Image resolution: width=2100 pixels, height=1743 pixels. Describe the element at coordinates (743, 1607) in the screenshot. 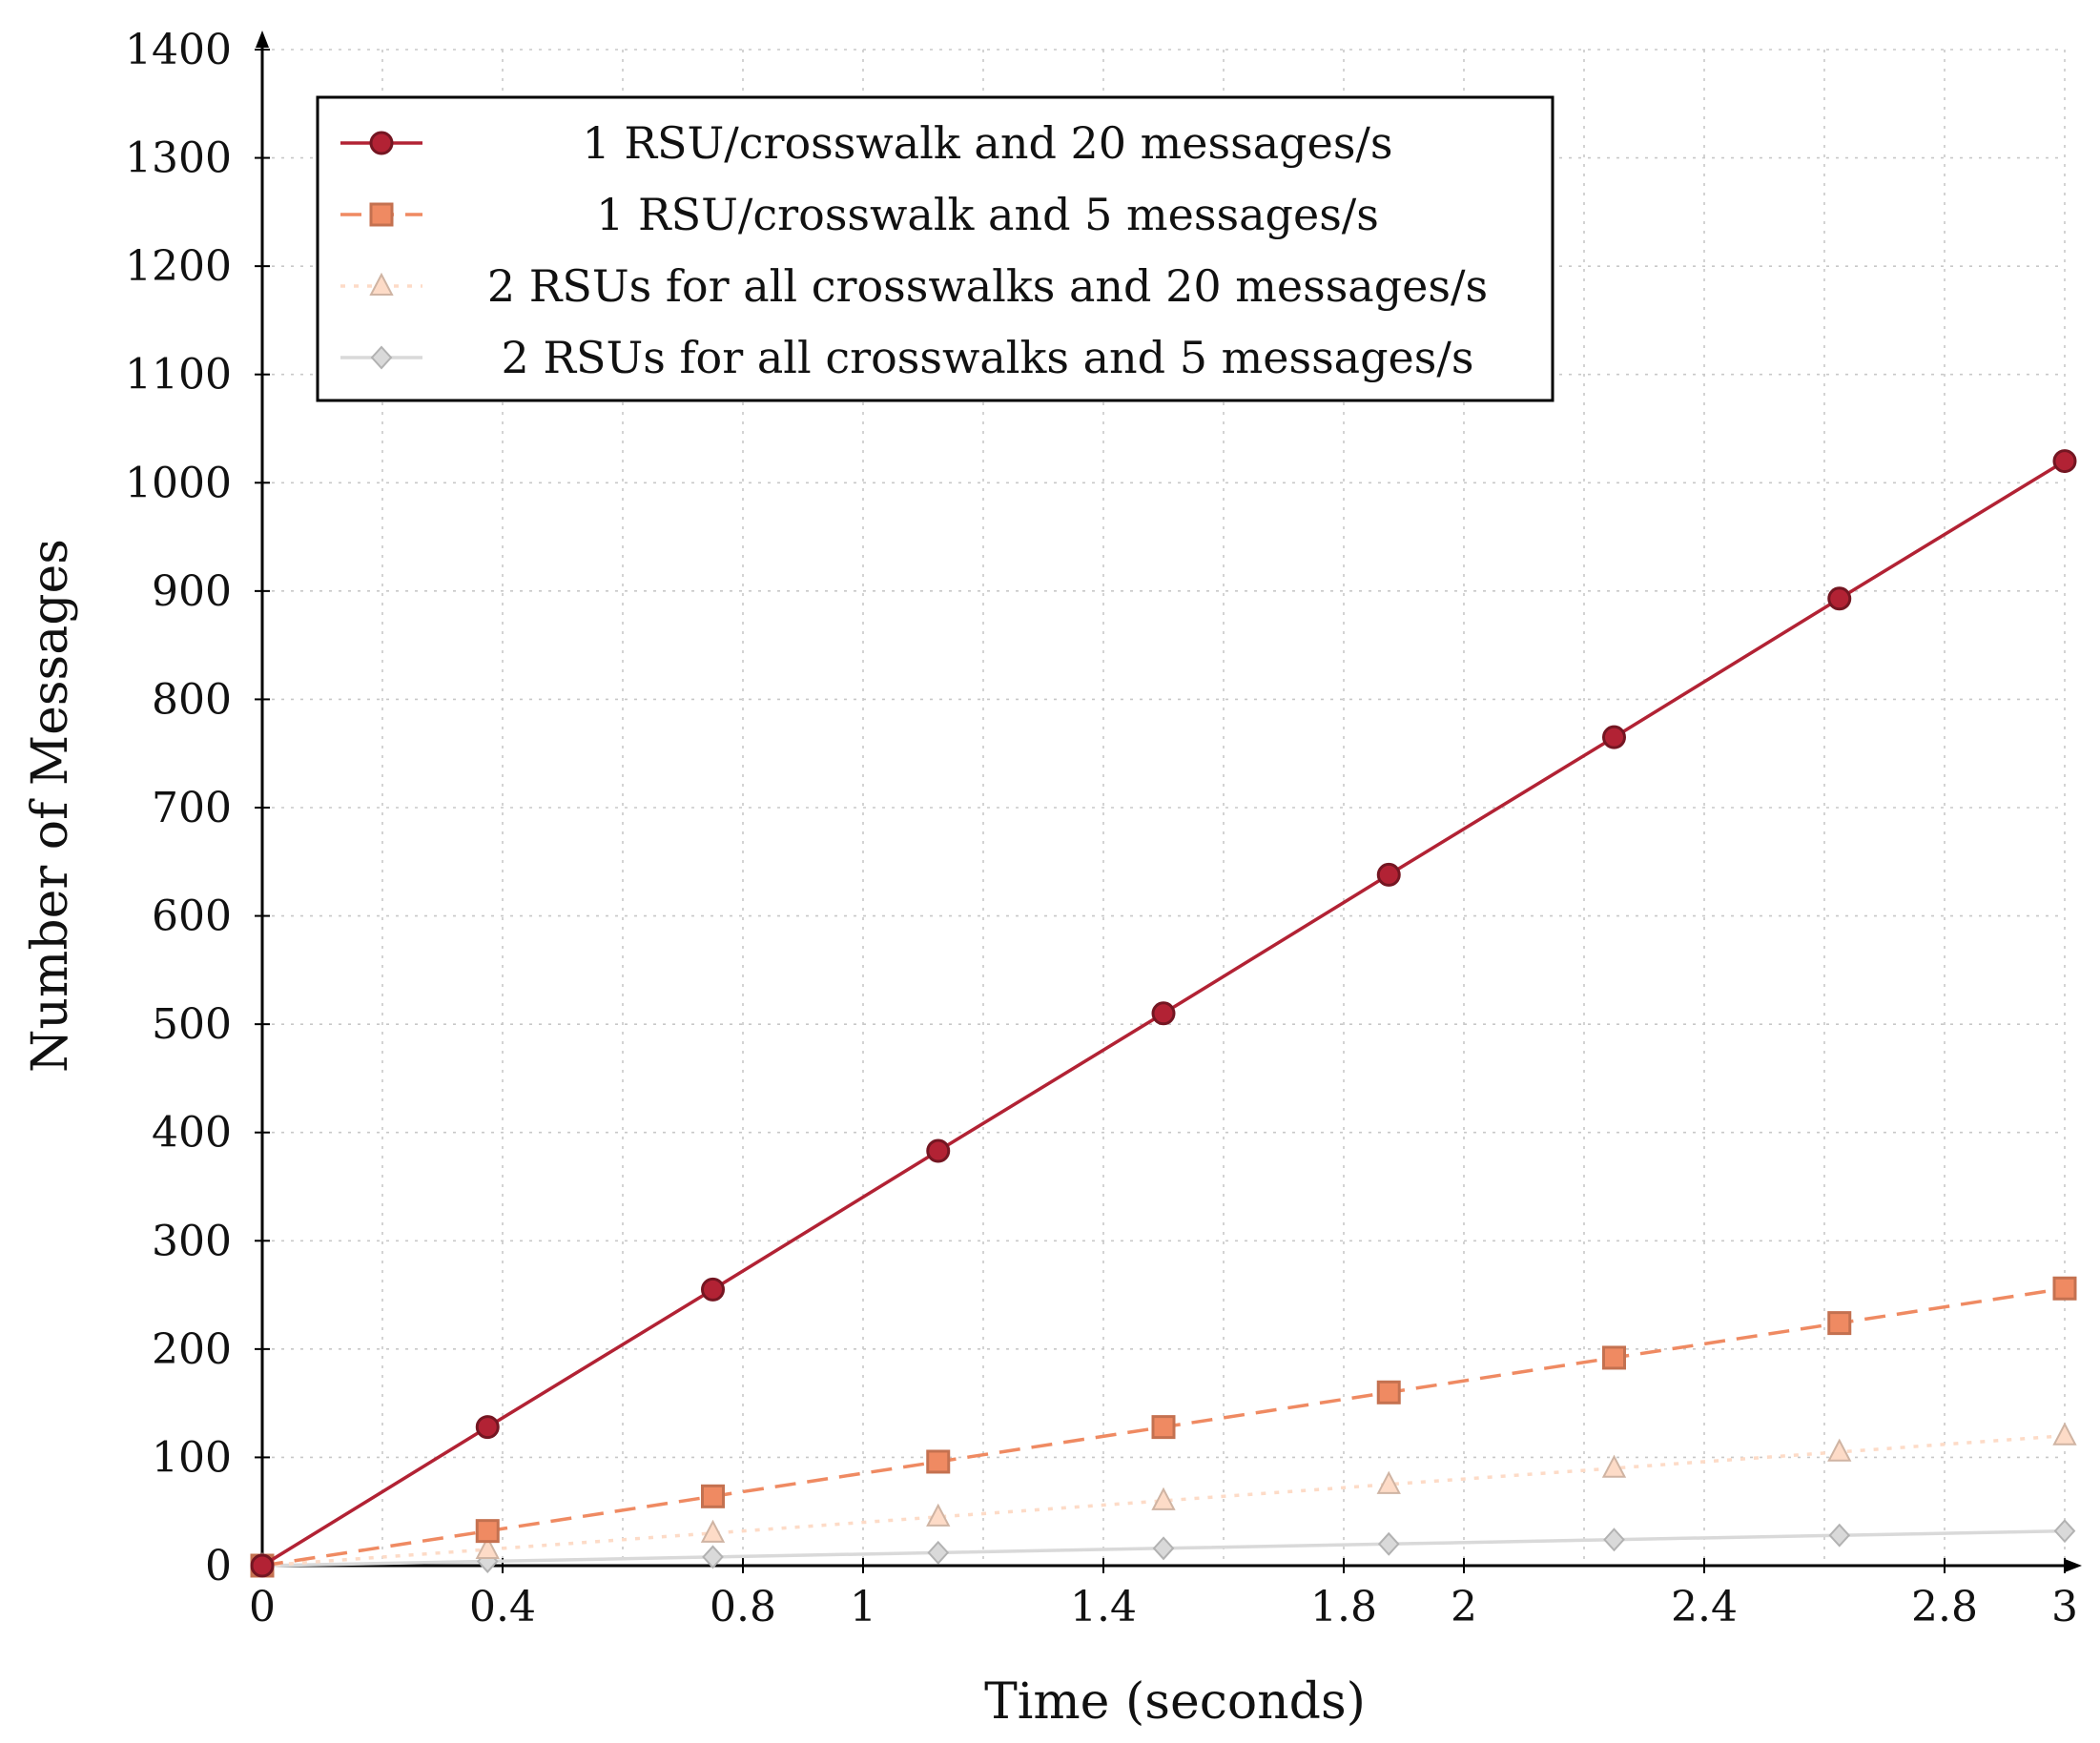

I see `x-tick-label: 0.8` at that location.